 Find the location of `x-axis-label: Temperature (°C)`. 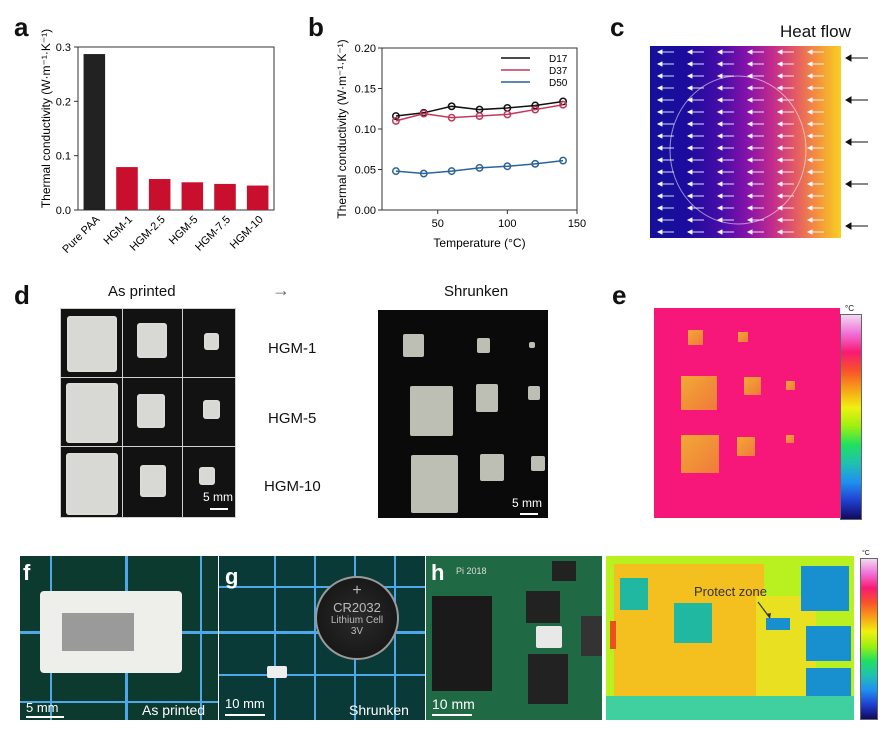

x-axis-label: Temperature (°C) is located at coordinates (479, 243).